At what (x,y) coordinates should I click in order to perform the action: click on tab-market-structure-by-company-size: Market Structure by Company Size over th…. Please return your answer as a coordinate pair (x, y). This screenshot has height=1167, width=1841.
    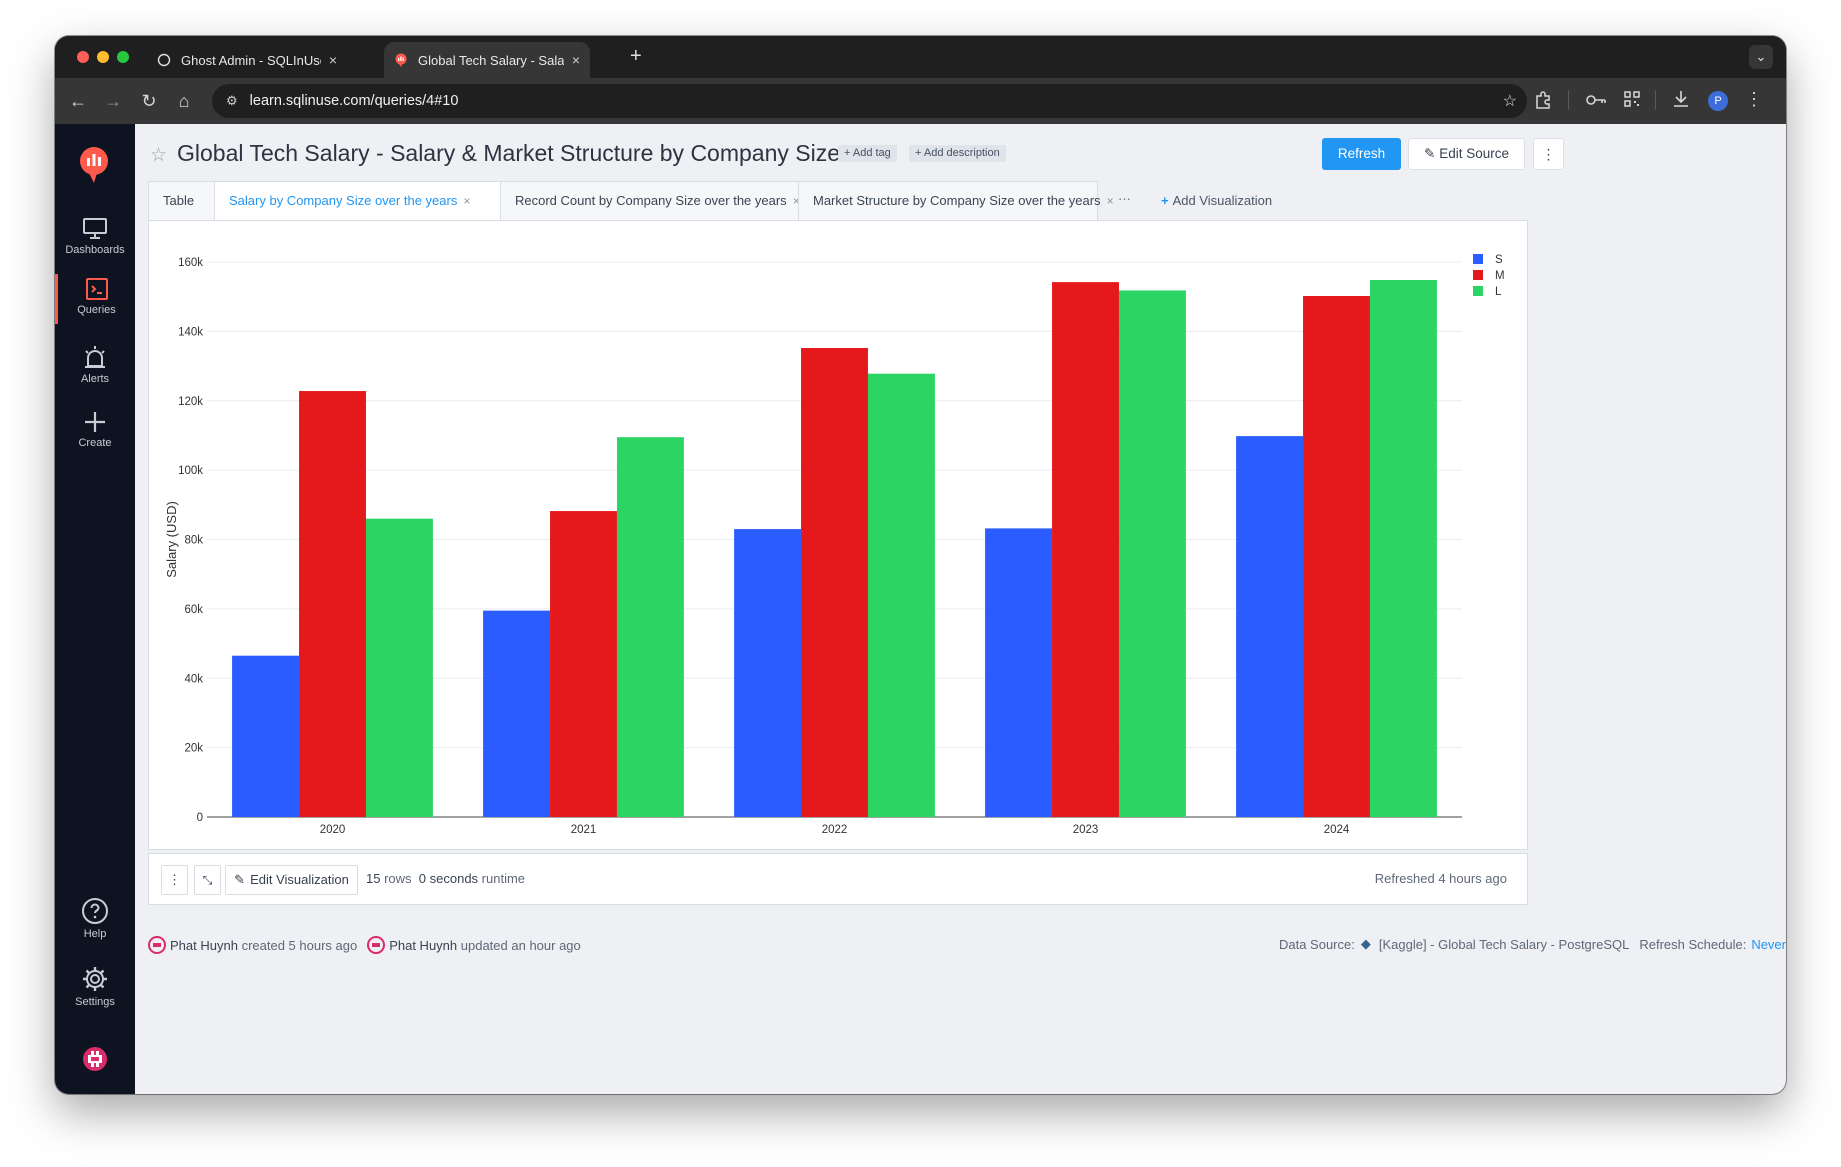
    Looking at the image, I should click on (956, 201).